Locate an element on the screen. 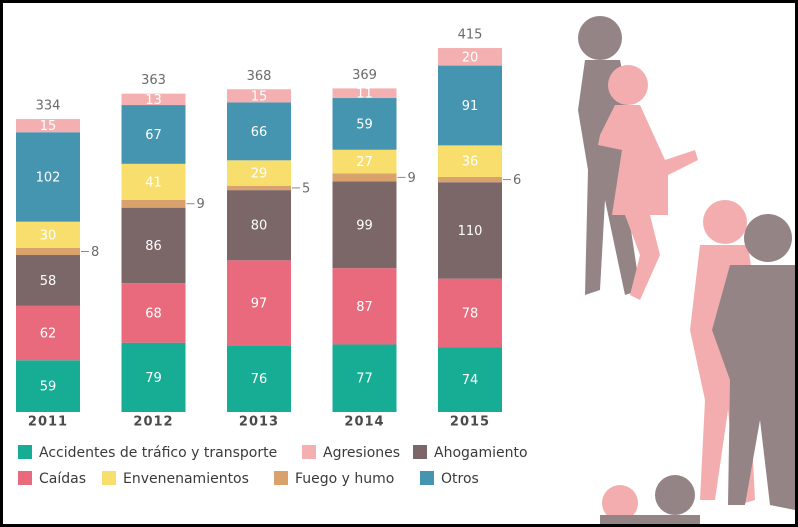  value-label: 97 is located at coordinates (259, 303).